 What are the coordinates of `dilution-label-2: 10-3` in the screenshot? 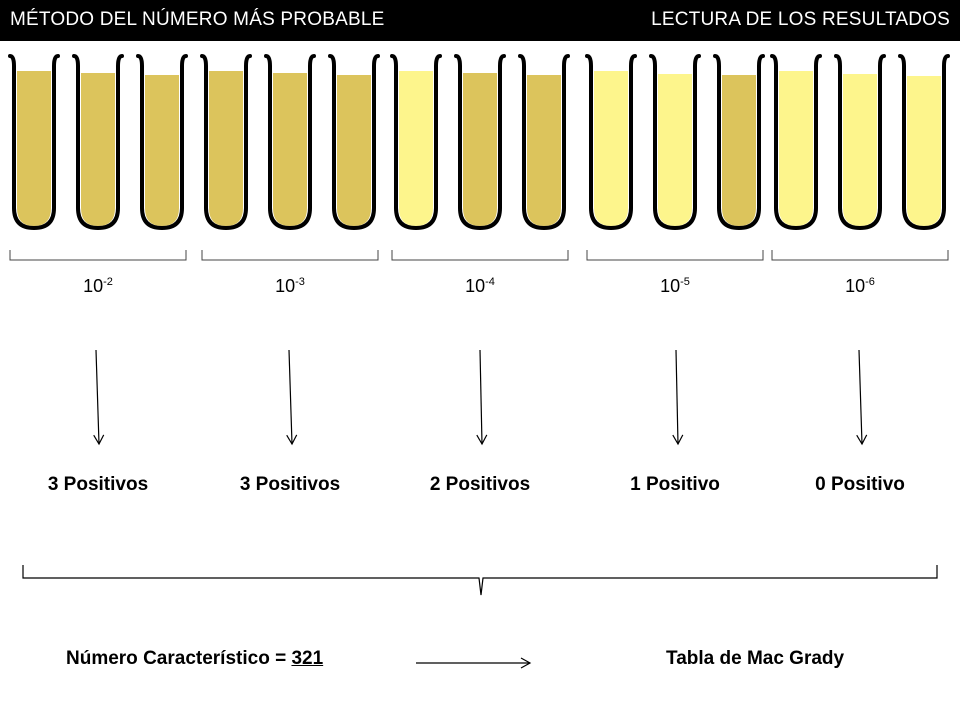 It's located at (290, 286).